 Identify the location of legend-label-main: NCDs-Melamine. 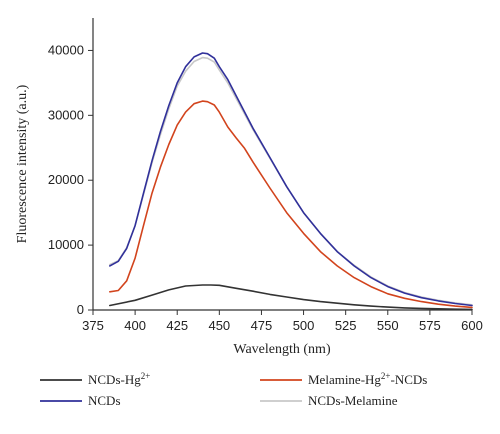
(353, 400).